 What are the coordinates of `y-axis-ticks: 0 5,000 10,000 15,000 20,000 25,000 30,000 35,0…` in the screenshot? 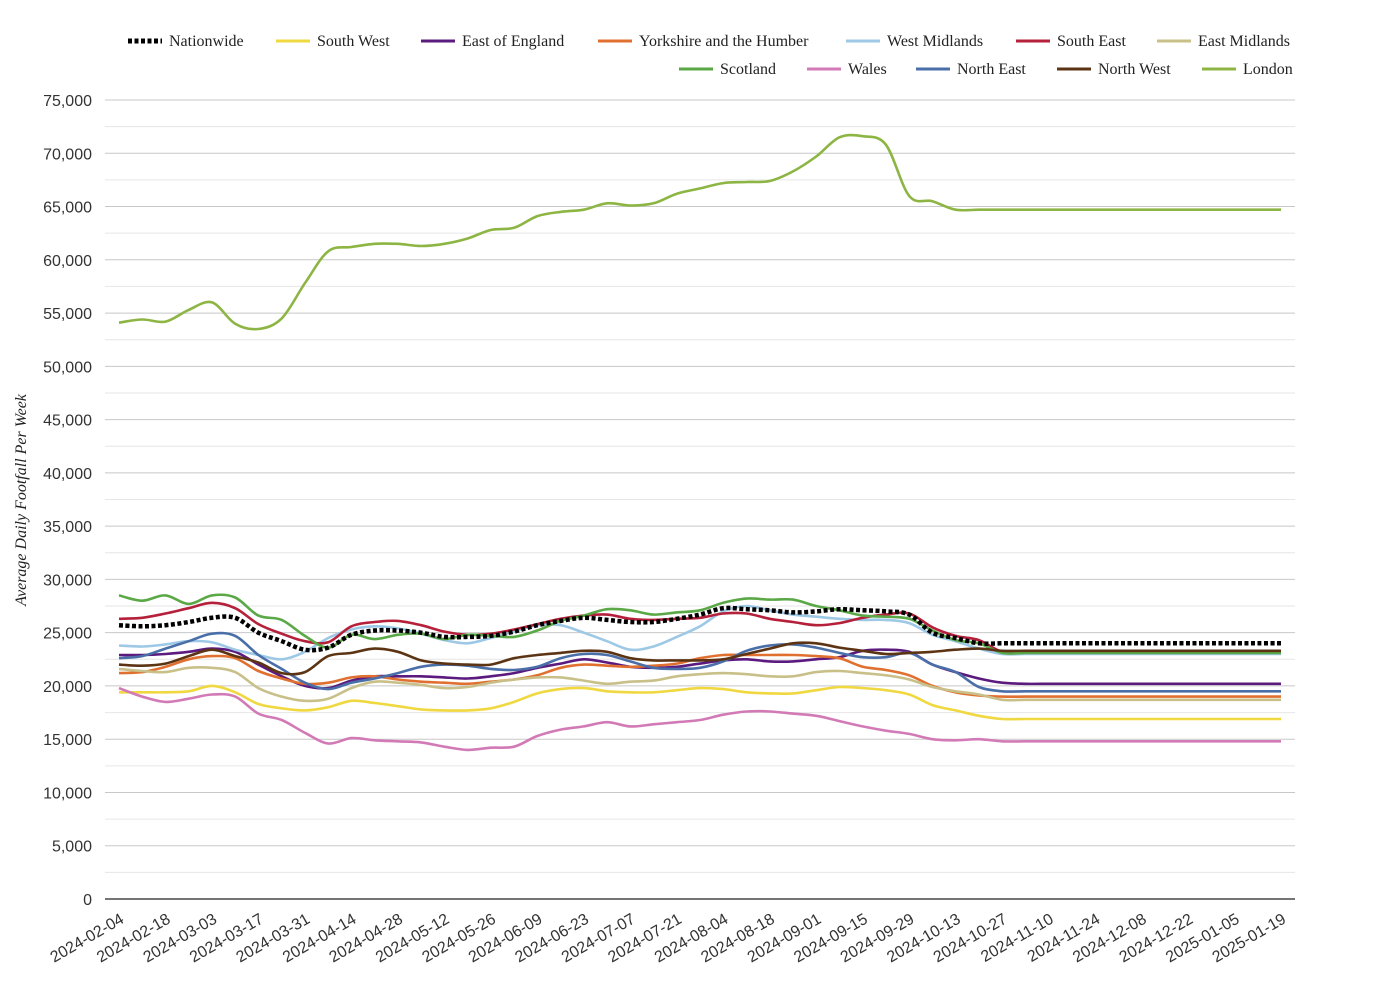 It's located at (67, 501).